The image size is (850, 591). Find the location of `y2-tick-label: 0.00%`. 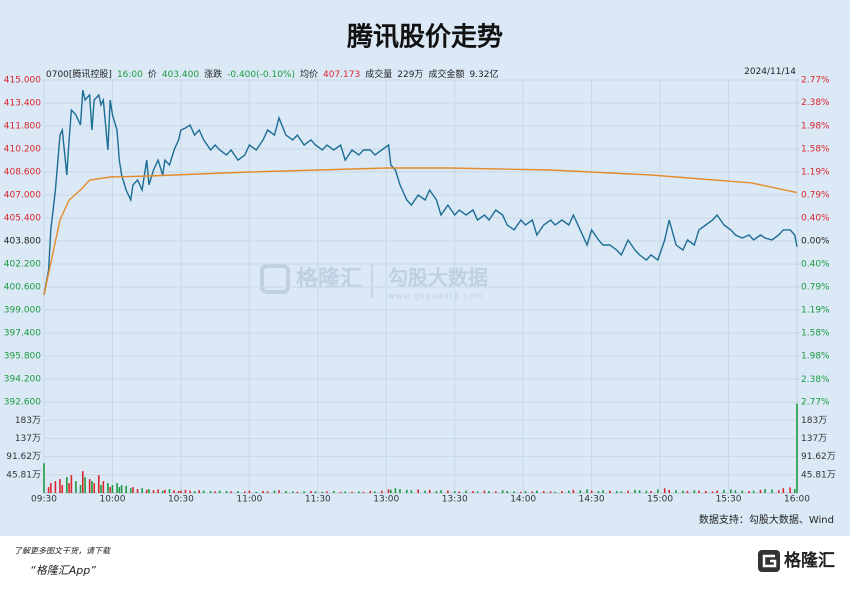

y2-tick-label: 0.00% is located at coordinates (815, 242).